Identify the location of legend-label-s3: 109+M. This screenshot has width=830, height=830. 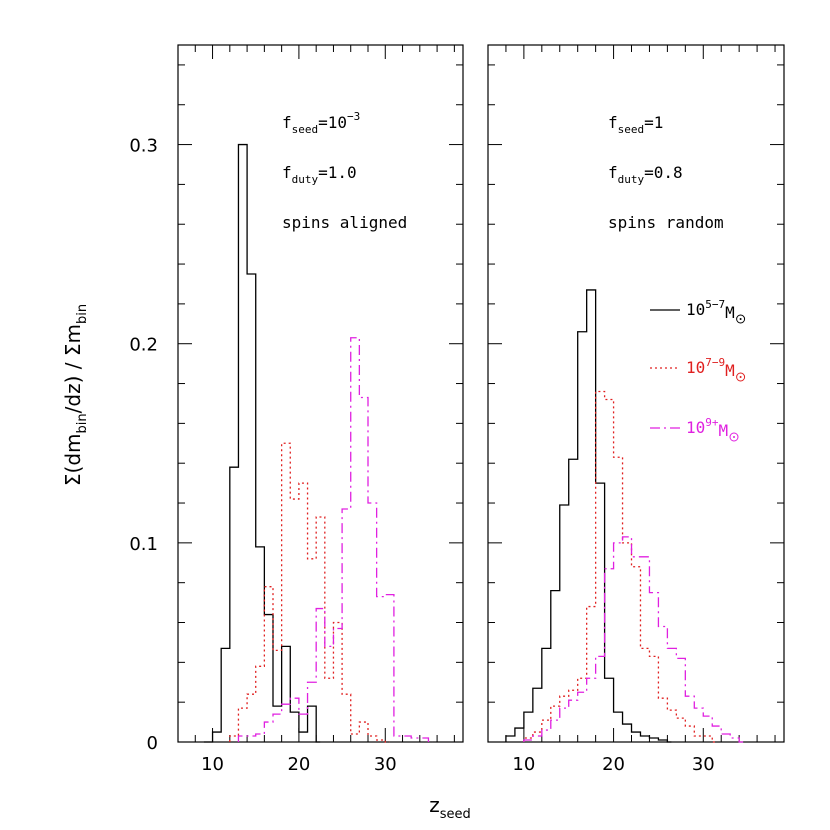
(707, 428).